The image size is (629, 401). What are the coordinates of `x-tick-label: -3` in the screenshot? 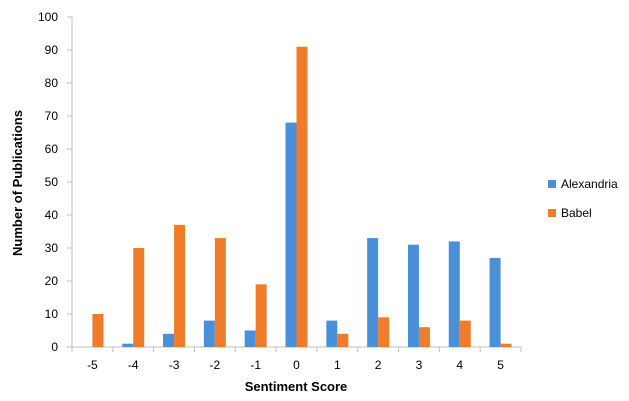 It's located at (174, 365).